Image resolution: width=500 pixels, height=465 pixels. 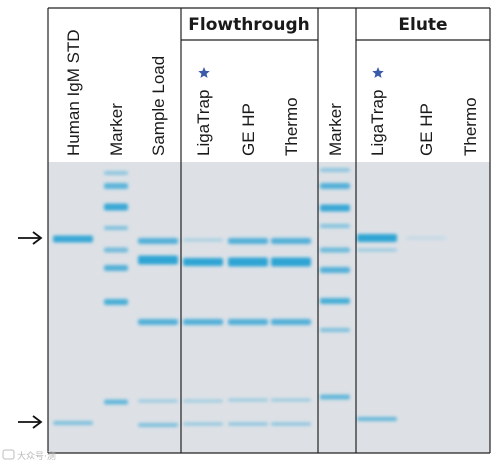 What do you see at coordinates (116, 129) in the screenshot?
I see `lane-label-2: Marker` at bounding box center [116, 129].